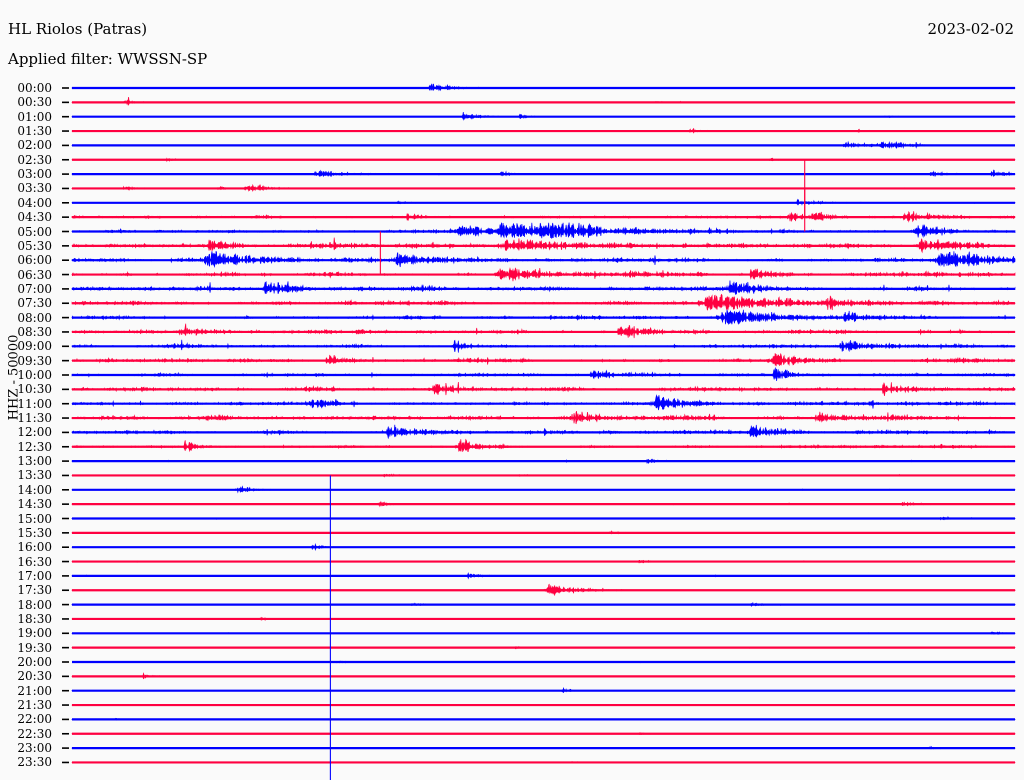 The width and height of the screenshot is (1024, 780). Describe the element at coordinates (34, 202) in the screenshot. I see `time-label: 04:00` at that location.